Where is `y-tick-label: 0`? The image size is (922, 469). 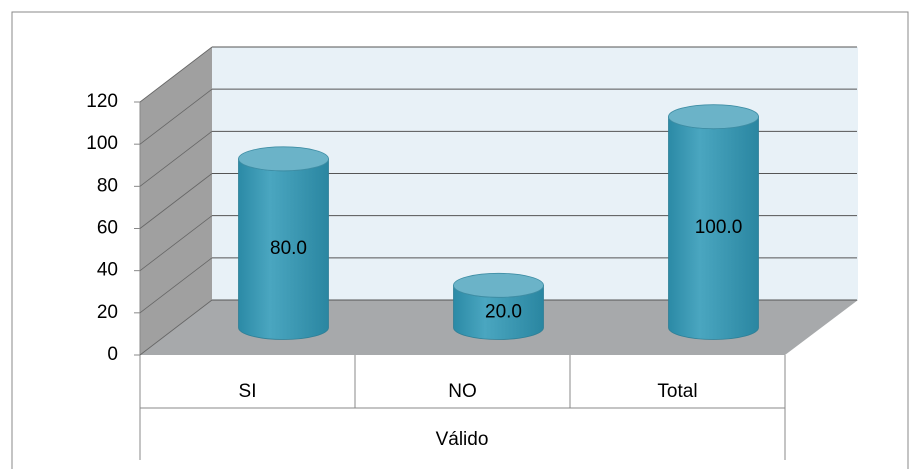
y-tick-label: 0 is located at coordinates (112, 354).